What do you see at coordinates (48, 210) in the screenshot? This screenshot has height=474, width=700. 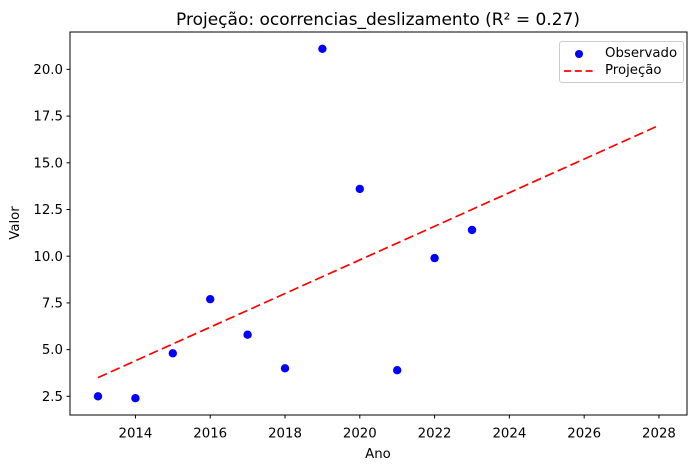 I see `y-tick-label: 12.5` at bounding box center [48, 210].